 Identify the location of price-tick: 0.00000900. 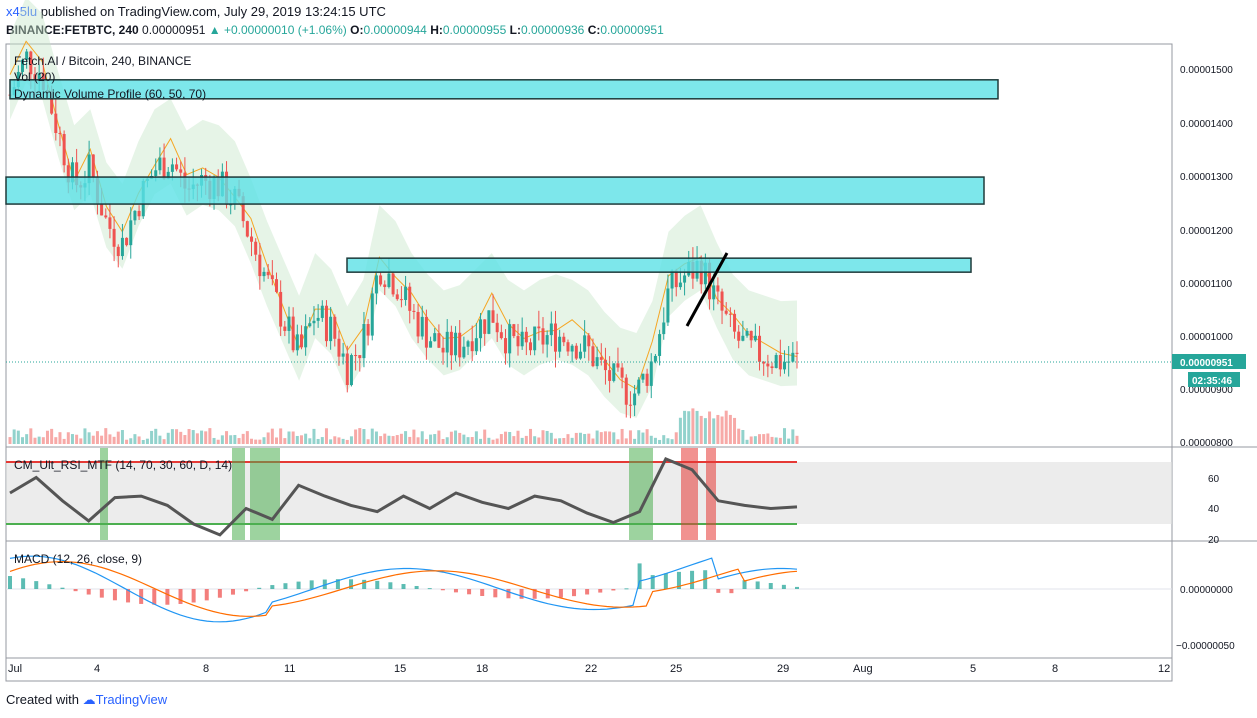
(1206, 390).